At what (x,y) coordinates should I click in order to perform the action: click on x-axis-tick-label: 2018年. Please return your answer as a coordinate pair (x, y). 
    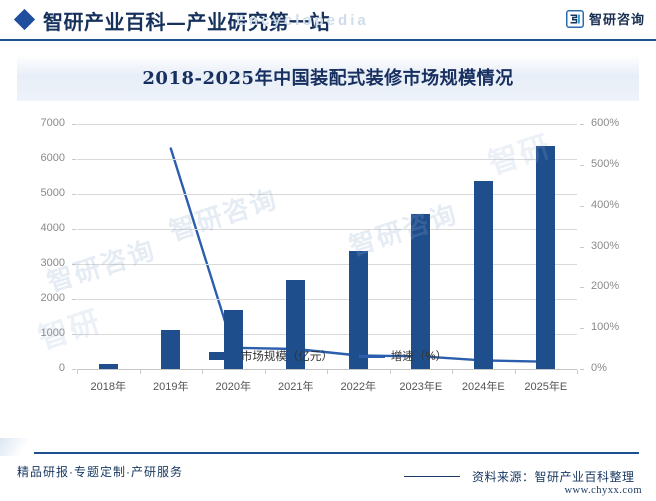
    Looking at the image, I should click on (108, 387).